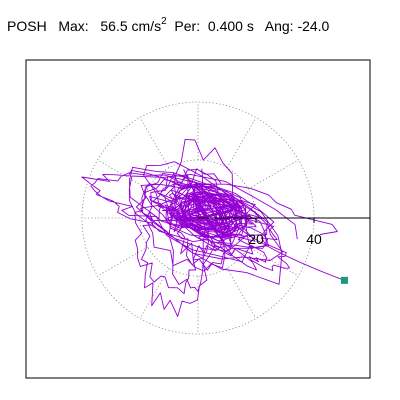 The image size is (400, 400). Describe the element at coordinates (314, 239) in the screenshot. I see `tick-label-40: 40` at that location.